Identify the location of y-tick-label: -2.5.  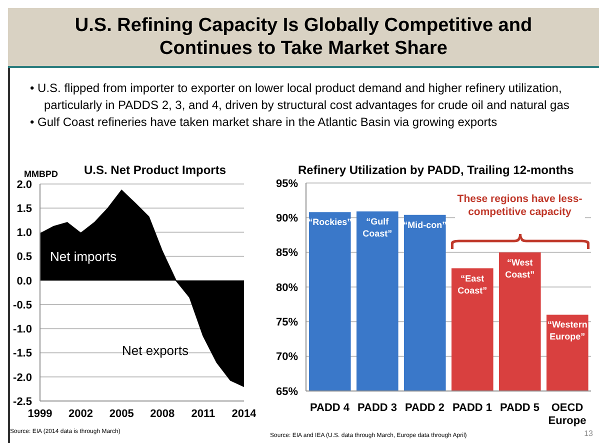
(22, 402).